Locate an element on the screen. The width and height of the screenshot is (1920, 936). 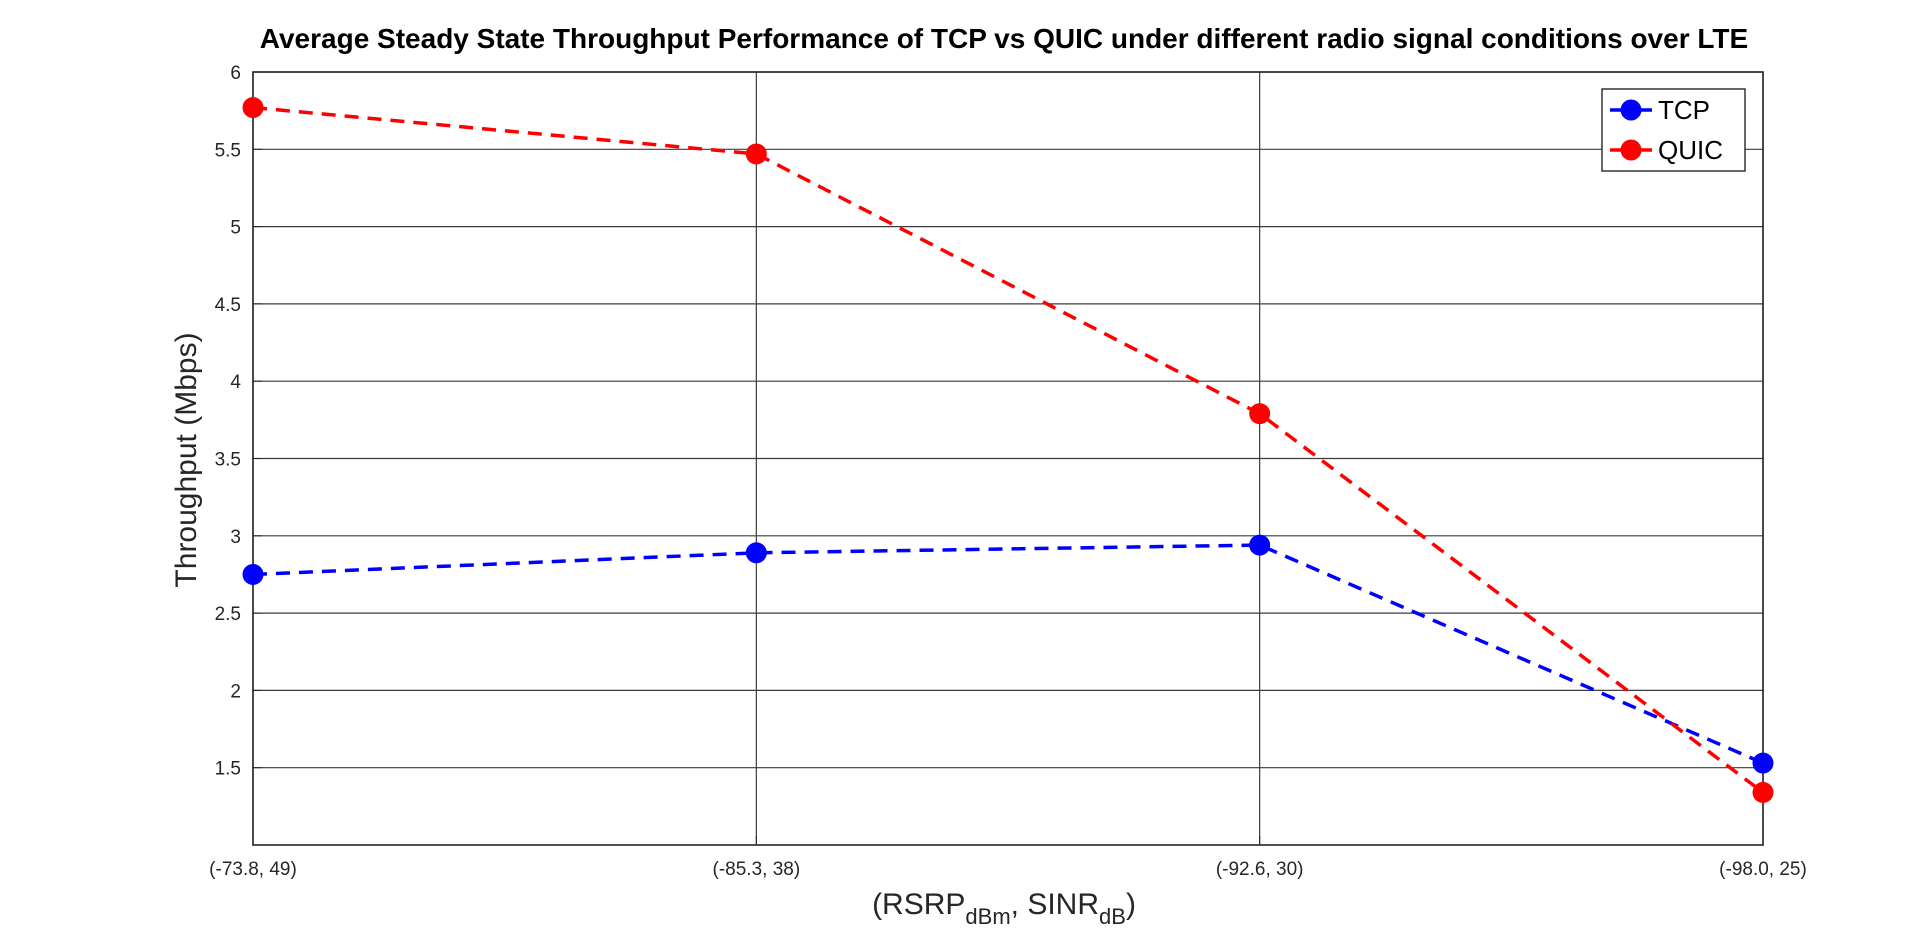
y-tick-label: 3 is located at coordinates (235, 537).